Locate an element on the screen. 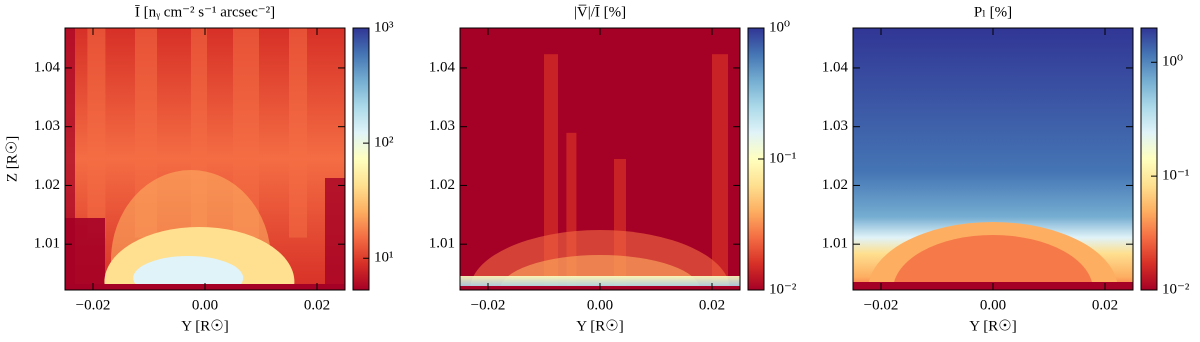 This screenshot has height=342, width=1200. chart-title: |V̅|/Ī [%] is located at coordinates (600, 12).